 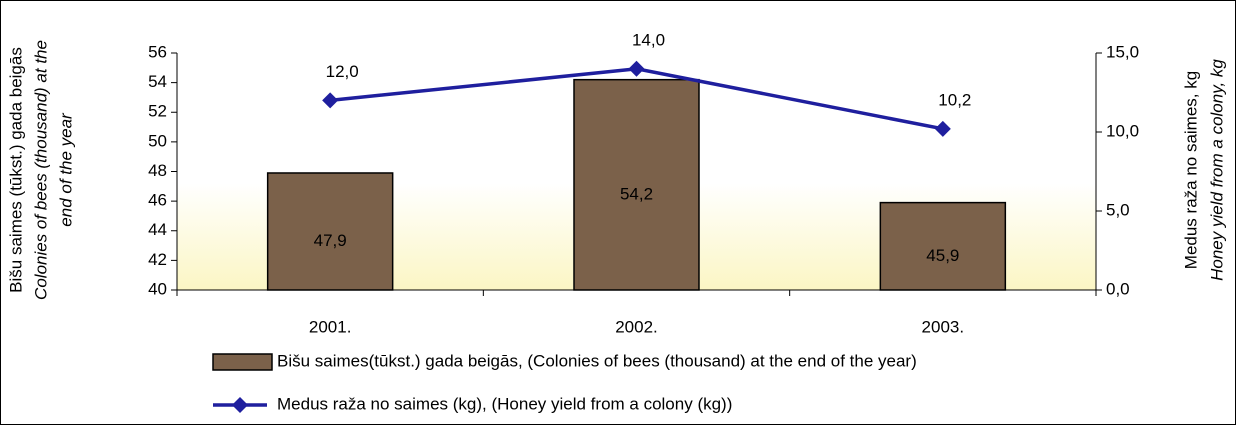 I want to click on y-axis-title: Colonies of bees (thousand) at the, so click(x=40, y=170).